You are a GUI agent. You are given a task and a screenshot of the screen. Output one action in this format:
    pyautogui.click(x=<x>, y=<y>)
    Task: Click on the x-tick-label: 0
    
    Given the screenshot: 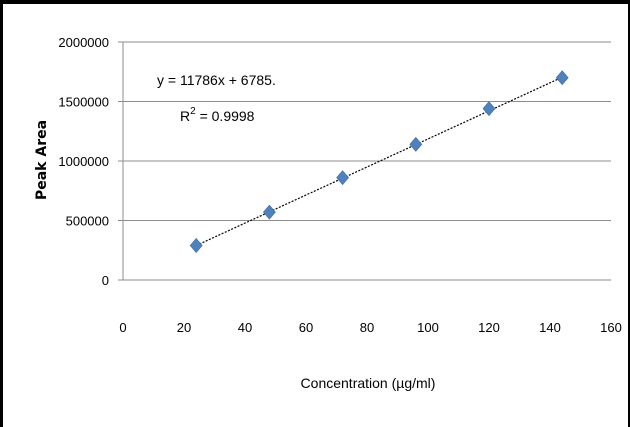 What is the action you would take?
    pyautogui.click(x=122, y=327)
    